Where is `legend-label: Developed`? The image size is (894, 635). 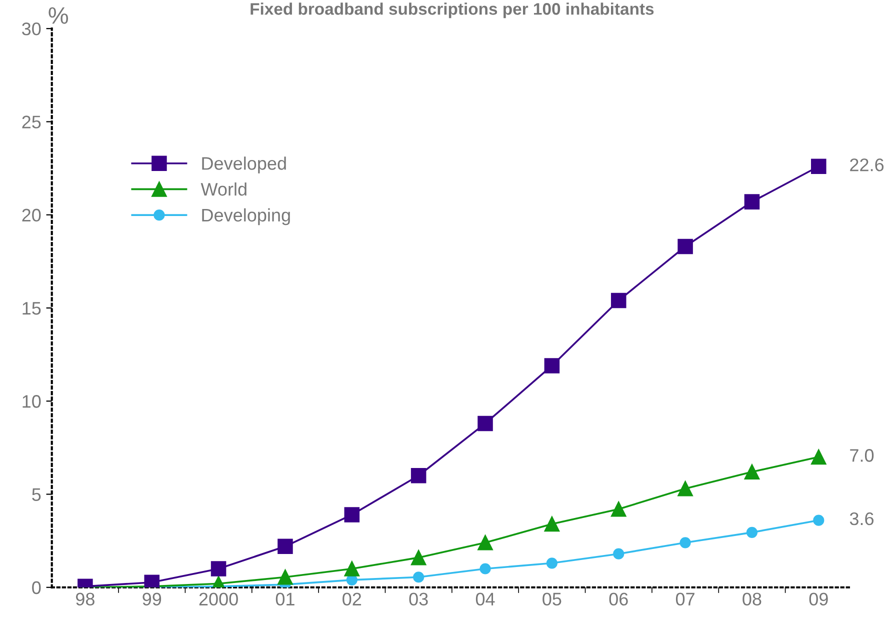
legend-label: Developed is located at coordinates (244, 165).